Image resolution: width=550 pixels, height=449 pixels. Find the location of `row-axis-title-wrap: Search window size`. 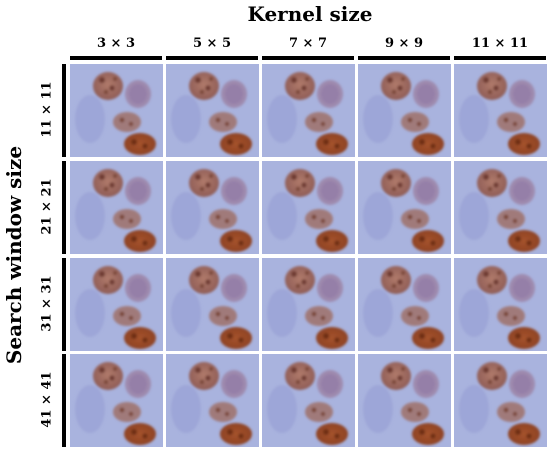

row-axis-title-wrap: Search window size is located at coordinates (14, 255).